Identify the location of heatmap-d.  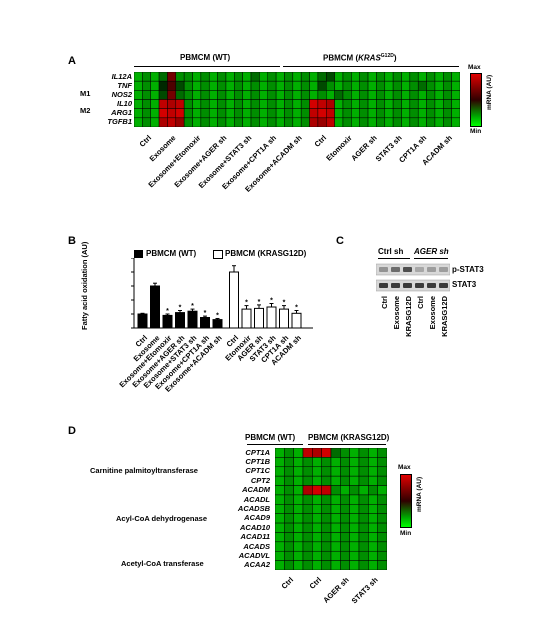
(331, 509).